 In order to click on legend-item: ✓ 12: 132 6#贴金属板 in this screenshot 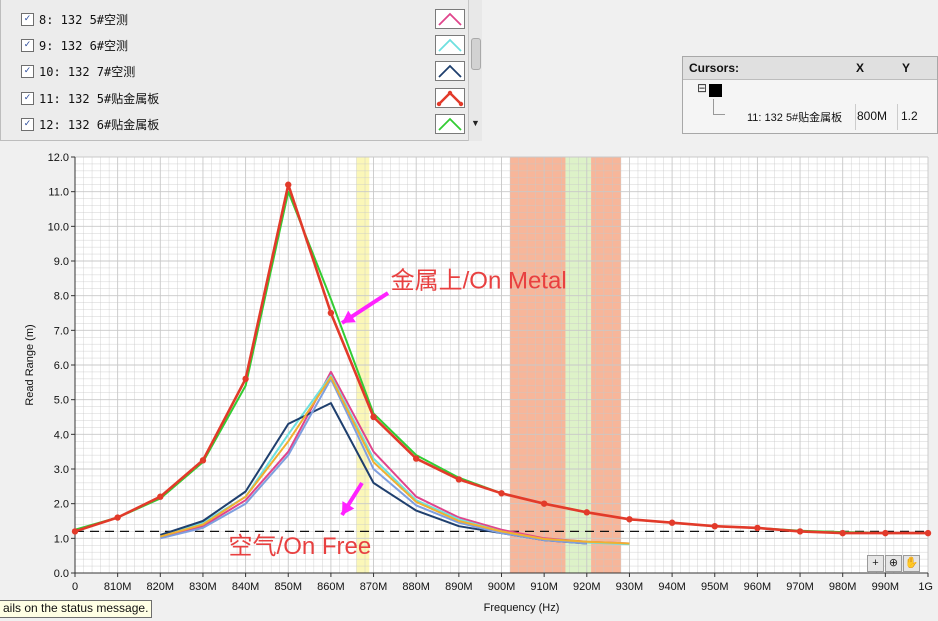, I will do `click(90, 124)`.